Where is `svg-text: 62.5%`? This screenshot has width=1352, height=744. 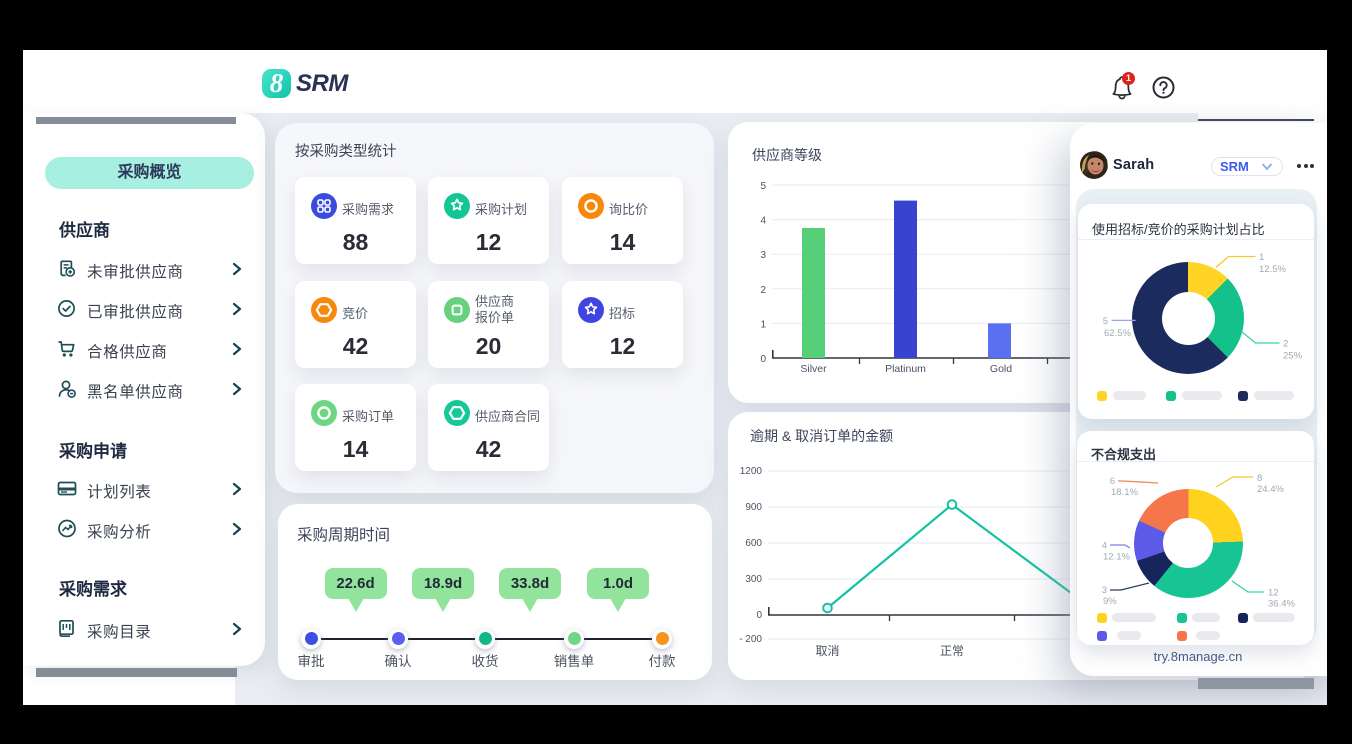
svg-text: 62.5% is located at coordinates (1117, 333).